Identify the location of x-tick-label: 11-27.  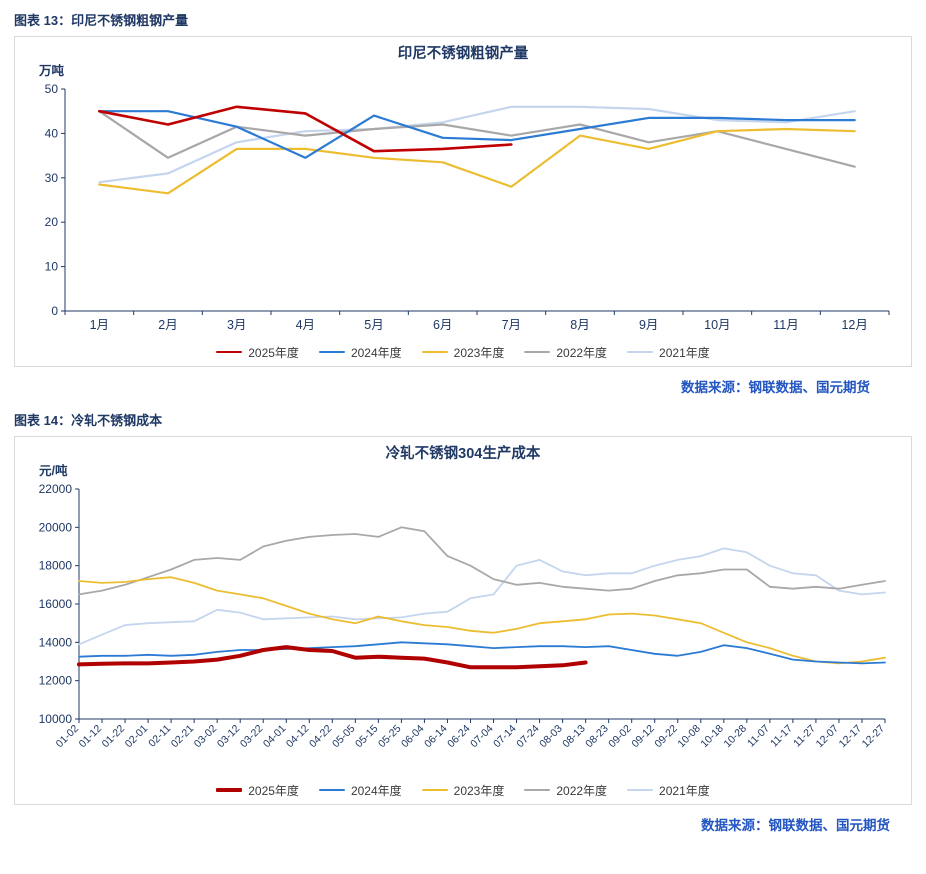
(804, 736).